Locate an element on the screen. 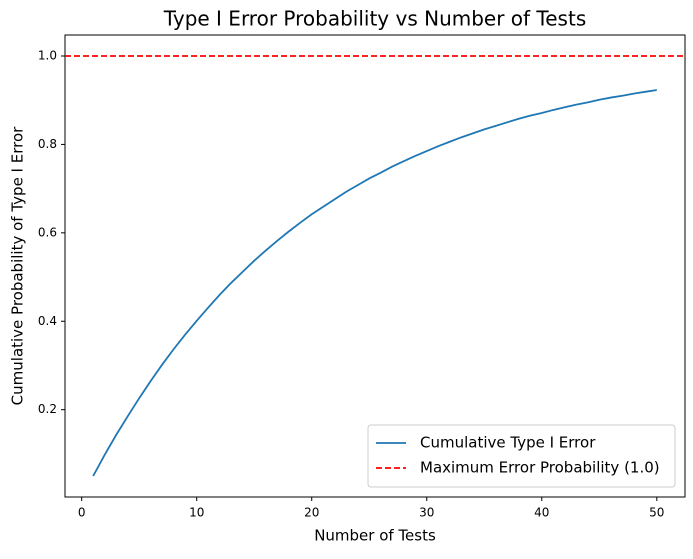  x-axis-label: Number of Tests is located at coordinates (375, 536).